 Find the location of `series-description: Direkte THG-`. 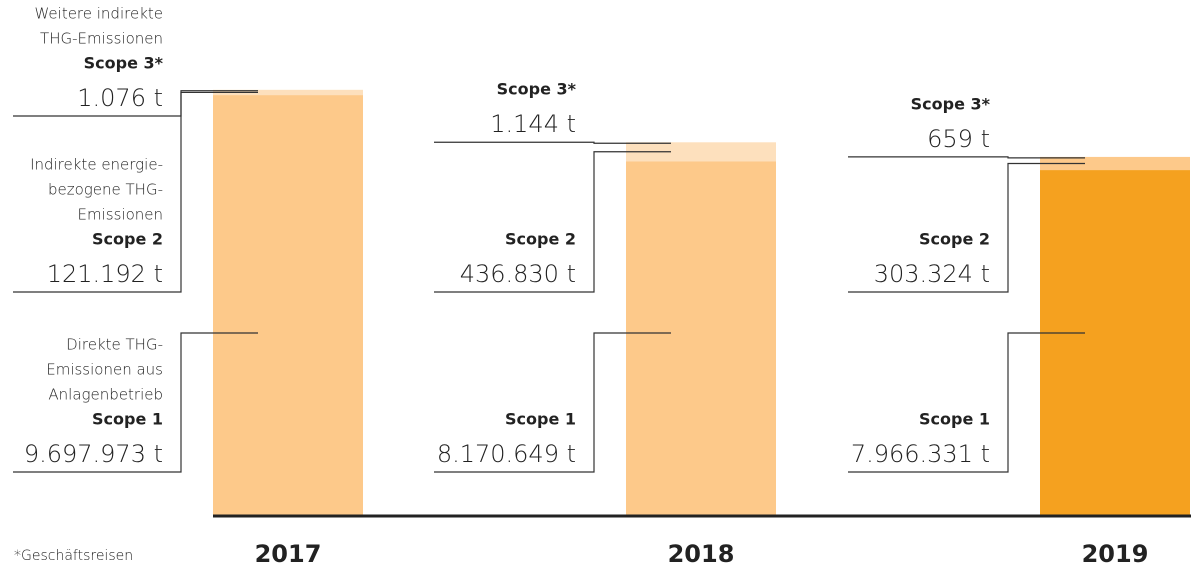

series-description: Direkte THG- is located at coordinates (114, 345).